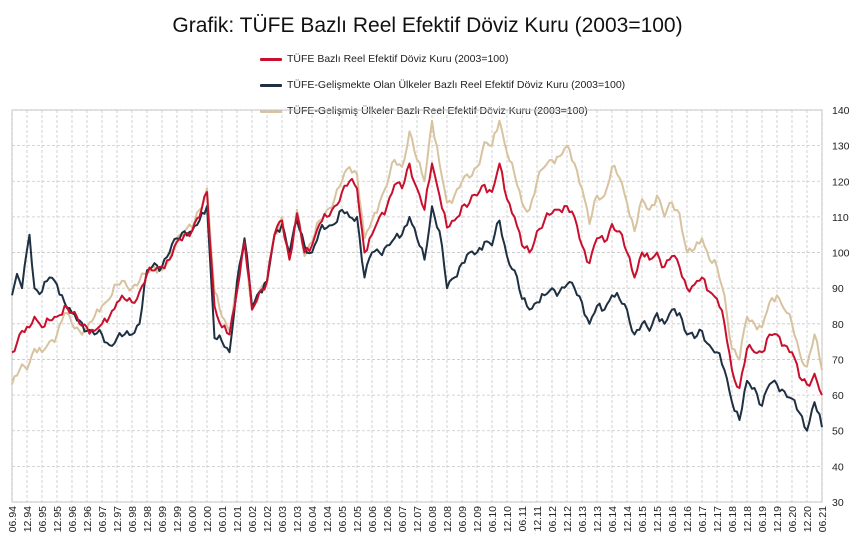 The width and height of the screenshot is (855, 545). I want to click on y-tick-label: 50, so click(838, 432).